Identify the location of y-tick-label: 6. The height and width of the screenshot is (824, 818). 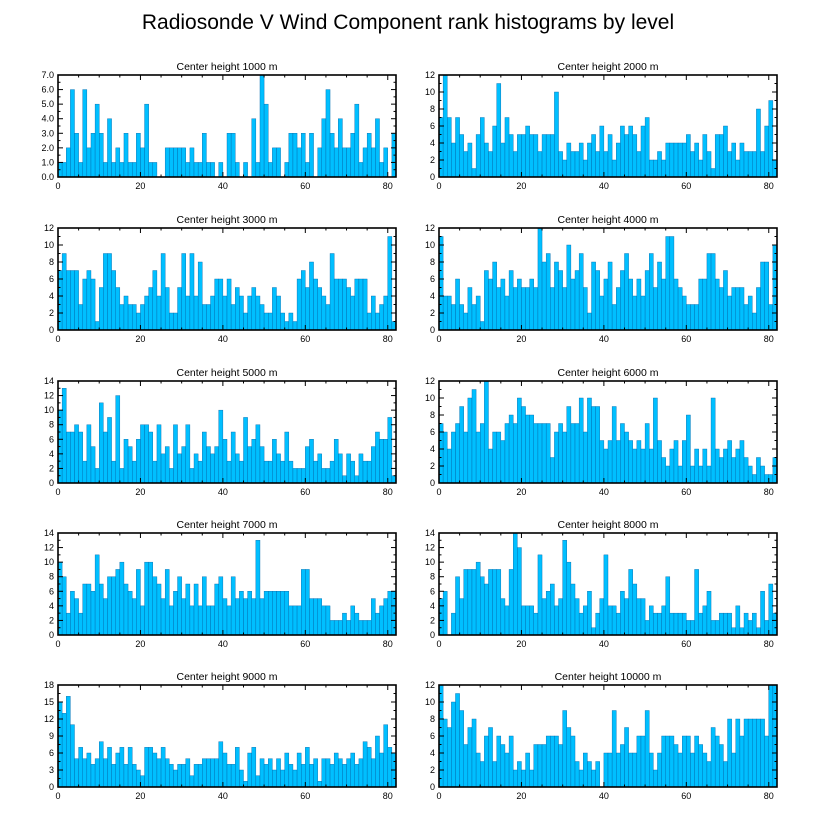
(51, 591).